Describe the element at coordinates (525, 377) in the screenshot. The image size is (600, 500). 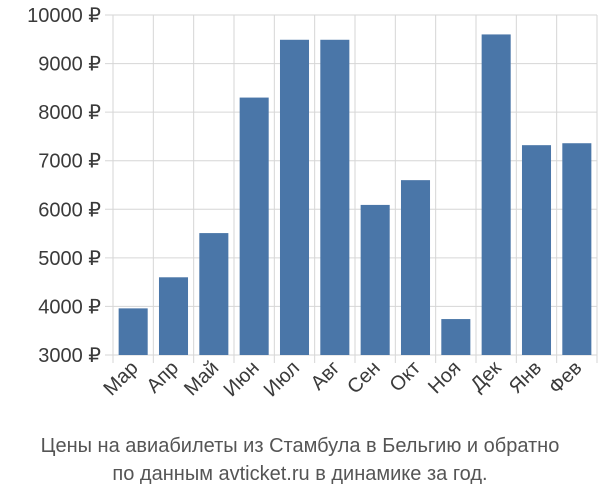
I see `x-tick-label: Янв` at that location.